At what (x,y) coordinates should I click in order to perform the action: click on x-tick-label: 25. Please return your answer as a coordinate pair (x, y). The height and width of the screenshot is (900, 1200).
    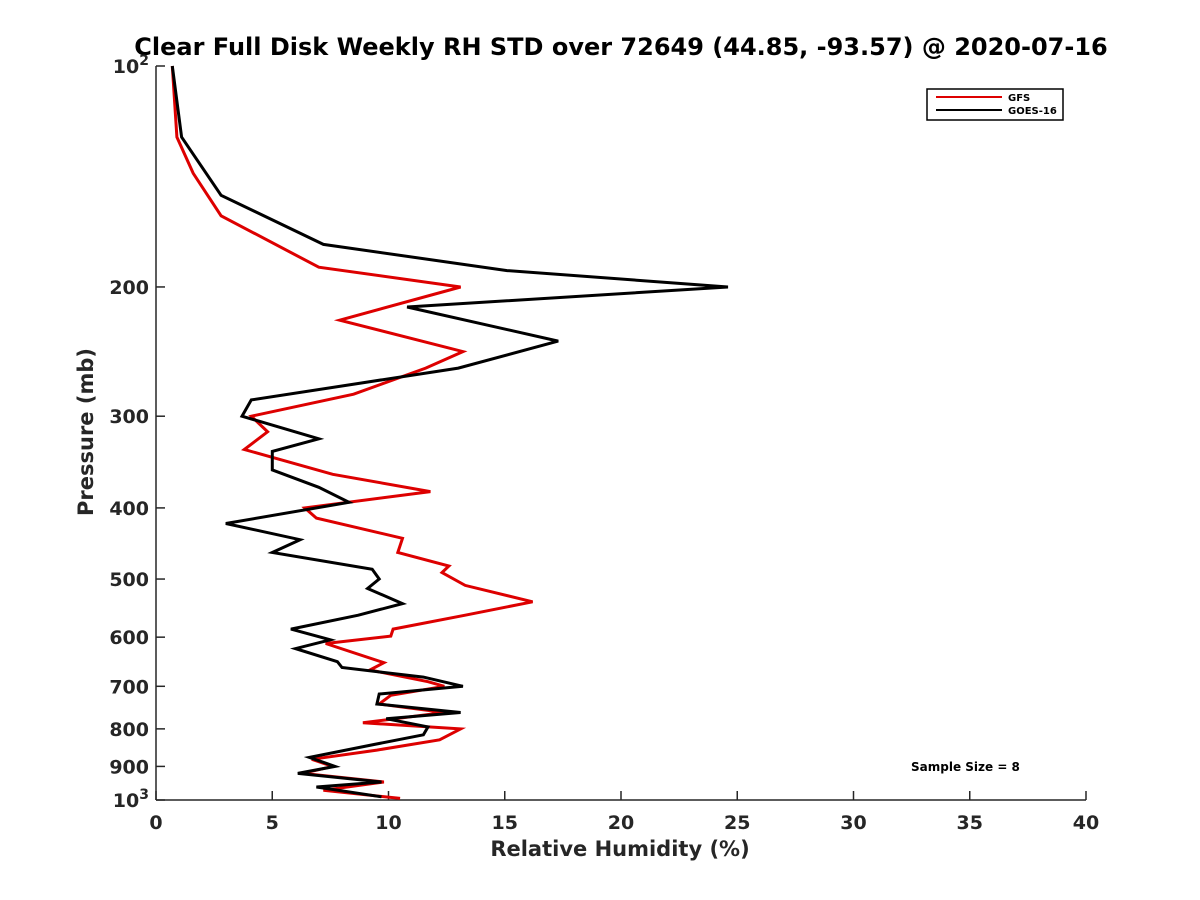
    Looking at the image, I should click on (737, 823).